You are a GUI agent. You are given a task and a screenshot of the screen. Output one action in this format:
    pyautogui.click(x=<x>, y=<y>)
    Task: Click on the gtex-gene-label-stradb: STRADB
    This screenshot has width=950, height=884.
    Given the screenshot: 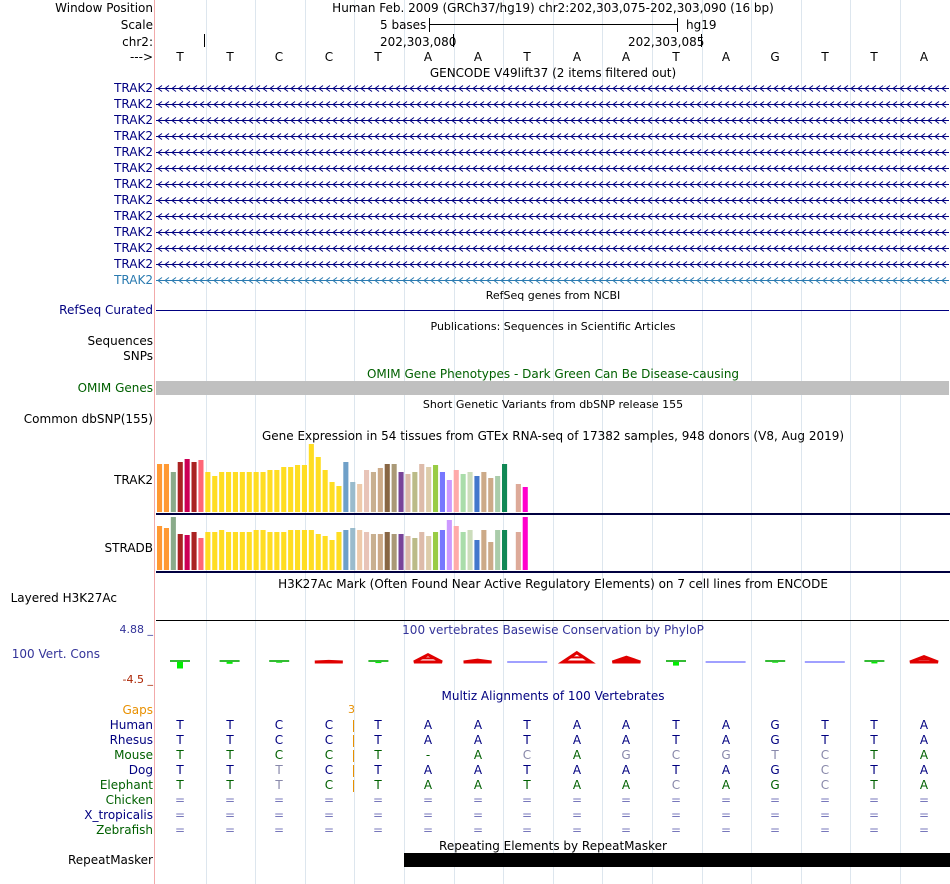 What is the action you would take?
    pyautogui.click(x=128, y=548)
    